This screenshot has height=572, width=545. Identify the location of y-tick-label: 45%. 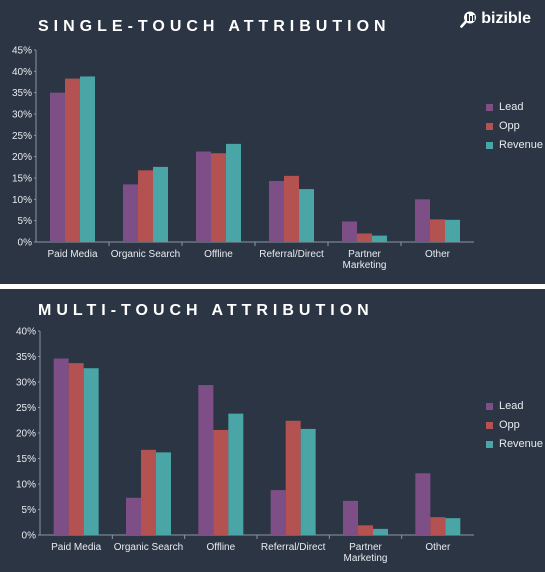
(22, 51).